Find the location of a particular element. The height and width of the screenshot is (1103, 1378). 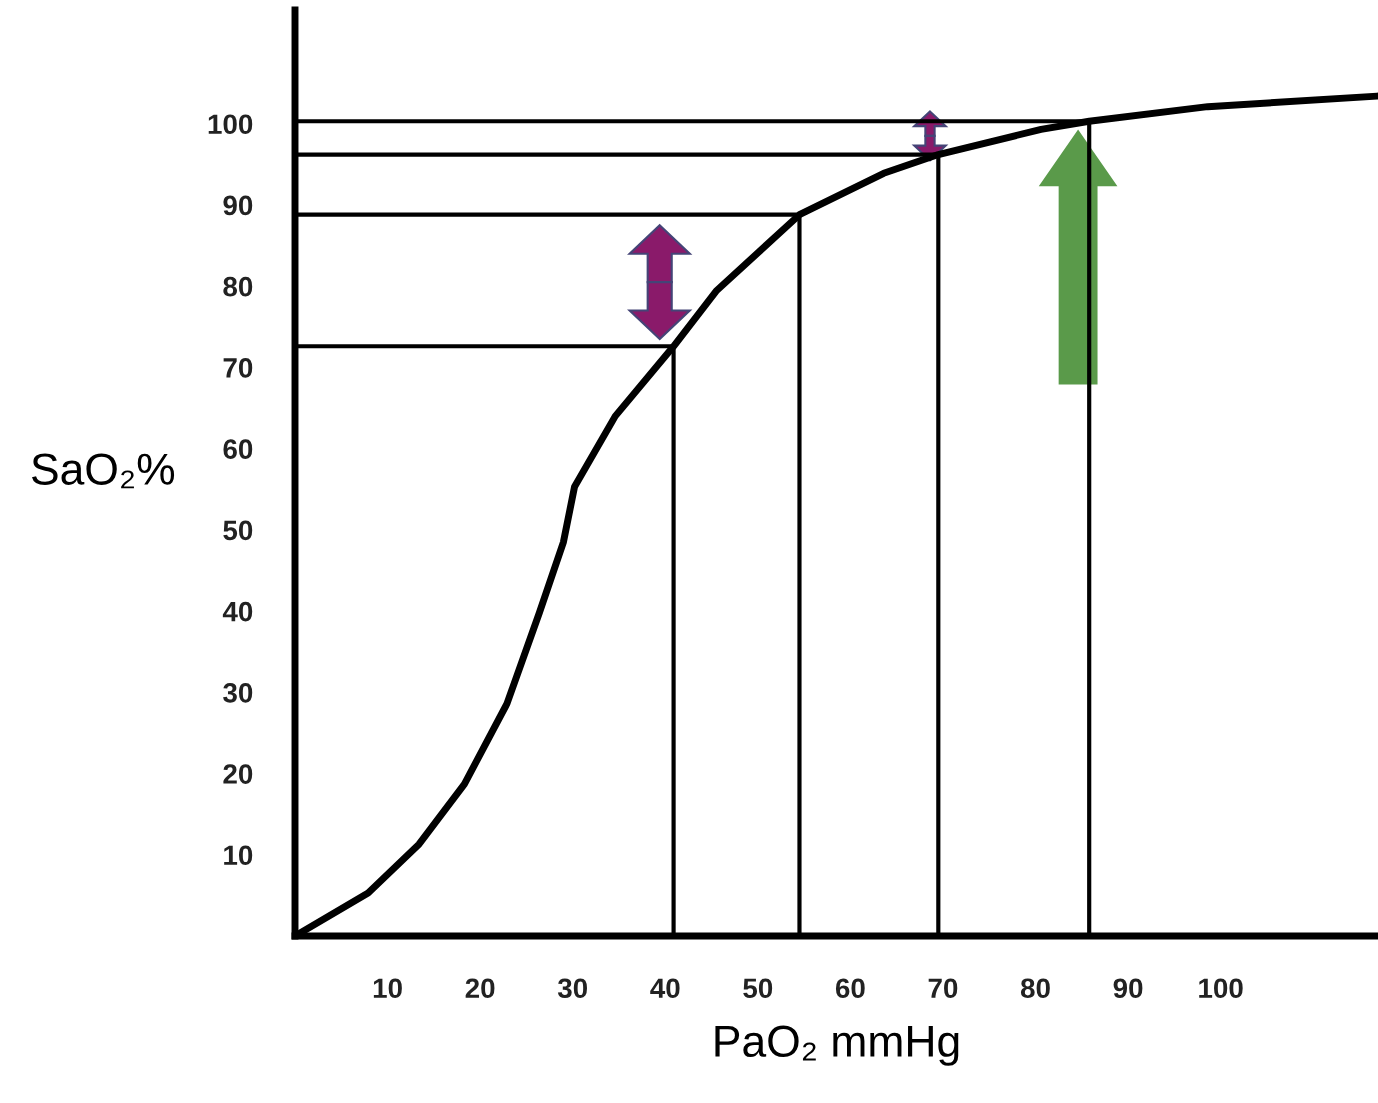

y-axis-title: SaO₂% is located at coordinates (103, 471).